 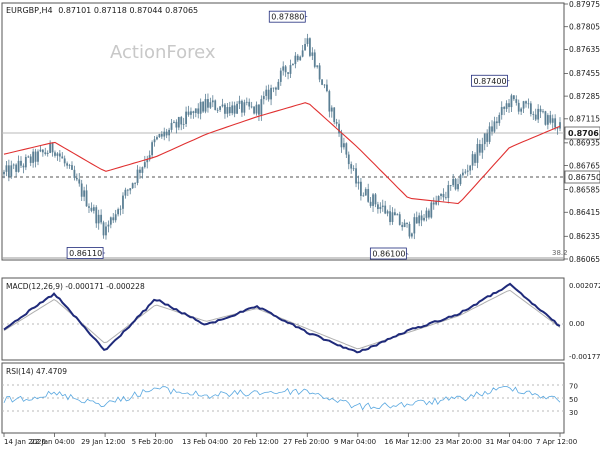 I want to click on price-tick-label: 0.86065, so click(x=584, y=259).